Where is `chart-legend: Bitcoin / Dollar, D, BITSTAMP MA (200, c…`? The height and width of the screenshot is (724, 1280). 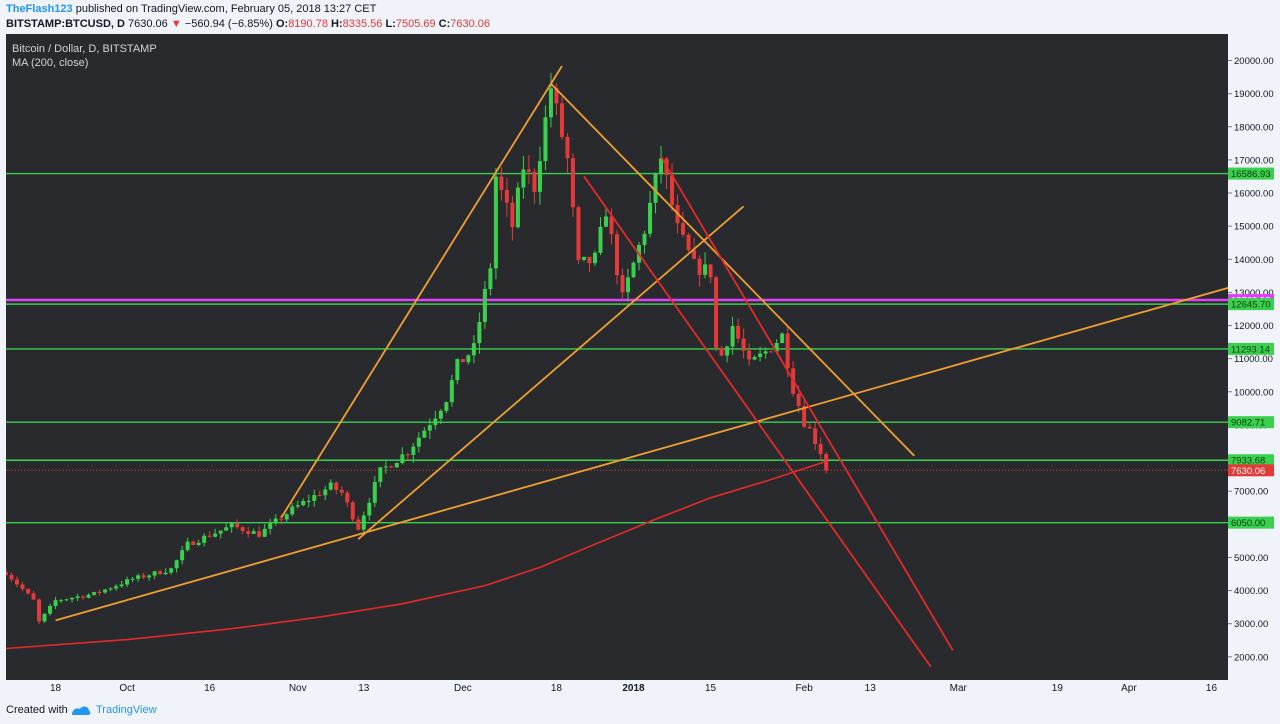 chart-legend: Bitcoin / Dollar, D, BITSTAMP MA (200, c… is located at coordinates (84, 56).